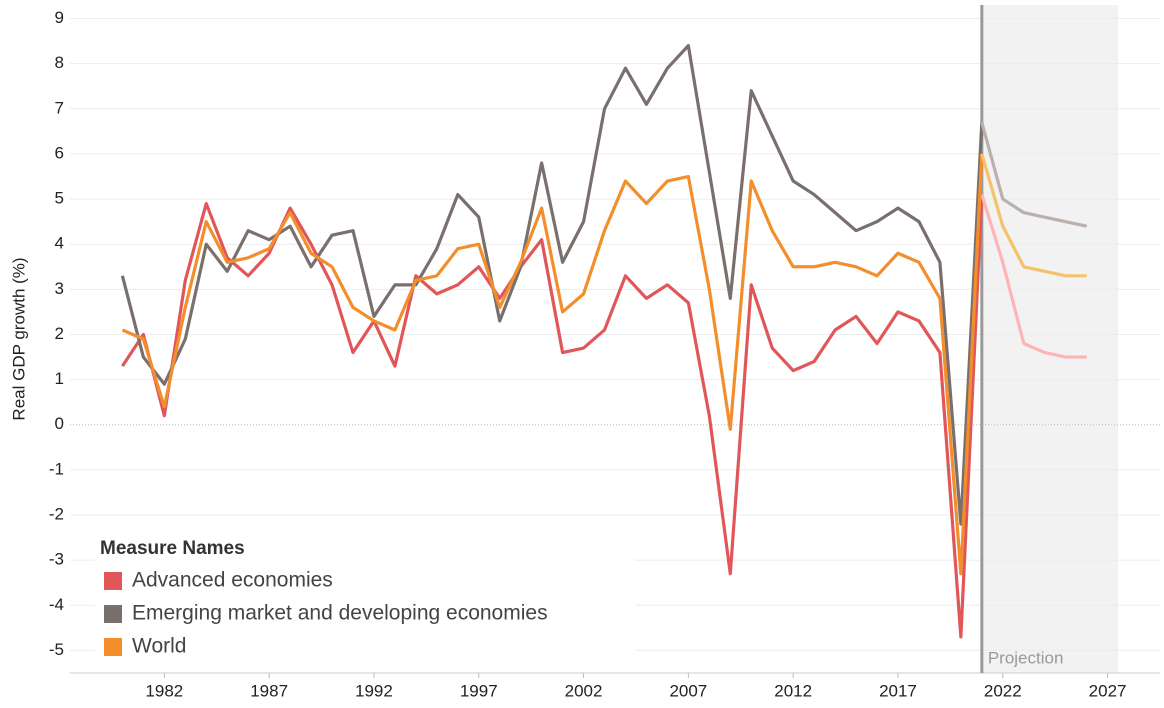  Describe the element at coordinates (340, 613) in the screenshot. I see `legend-label: Emerging market and developing economies` at that location.